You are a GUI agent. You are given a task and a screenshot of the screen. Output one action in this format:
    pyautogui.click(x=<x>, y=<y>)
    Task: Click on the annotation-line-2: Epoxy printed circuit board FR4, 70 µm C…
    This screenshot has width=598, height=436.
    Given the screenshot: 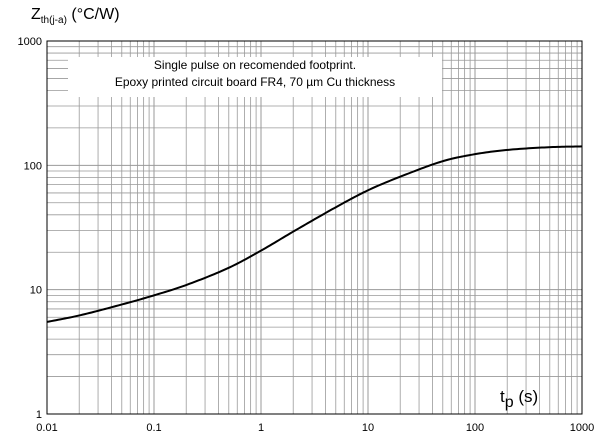 What is the action you would take?
    pyautogui.click(x=255, y=82)
    